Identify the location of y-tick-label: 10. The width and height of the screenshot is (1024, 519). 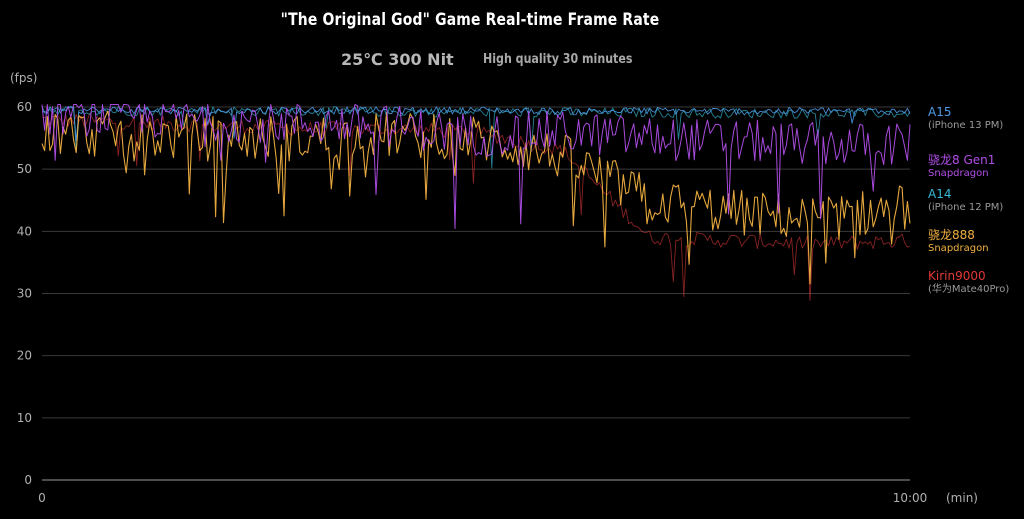
(24, 418).